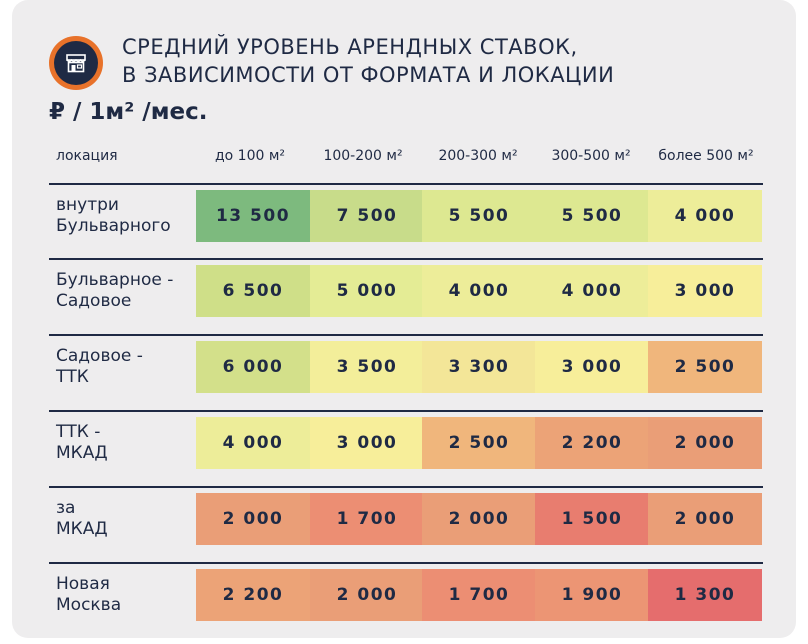 This screenshot has width=808, height=644. I want to click on table-row: Новая Москва 2 200 2 000 1 700 1 900 1 300, so click(404, 595).